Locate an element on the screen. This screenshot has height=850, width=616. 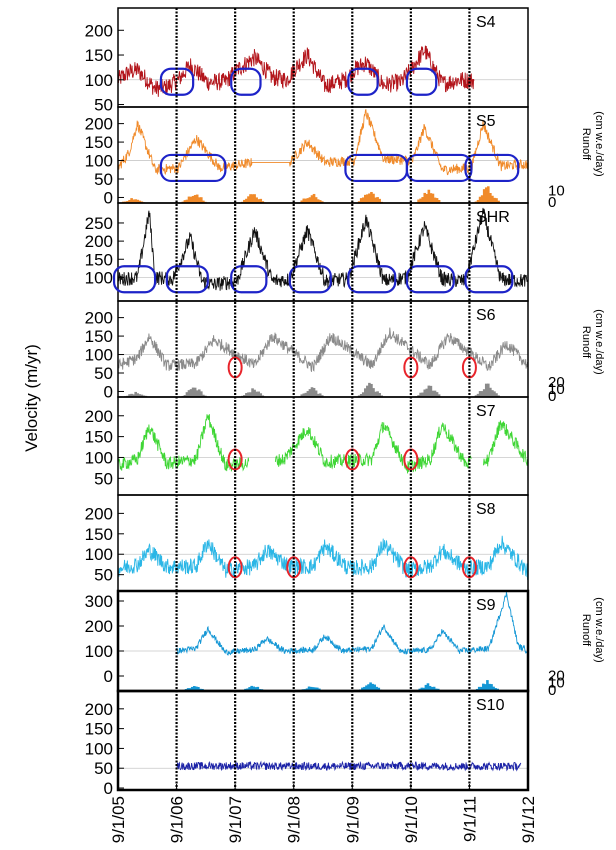
y-tick-label-s9: 300 is located at coordinates (99, 601).